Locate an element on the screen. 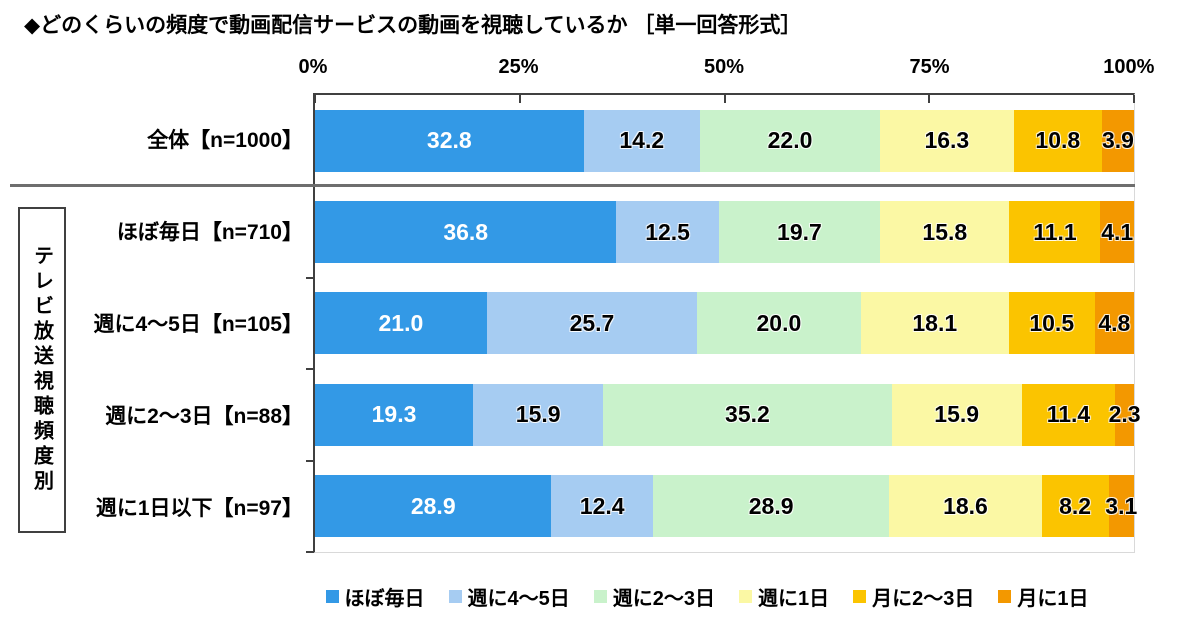  bar-segment: 4.1 is located at coordinates (1117, 232).